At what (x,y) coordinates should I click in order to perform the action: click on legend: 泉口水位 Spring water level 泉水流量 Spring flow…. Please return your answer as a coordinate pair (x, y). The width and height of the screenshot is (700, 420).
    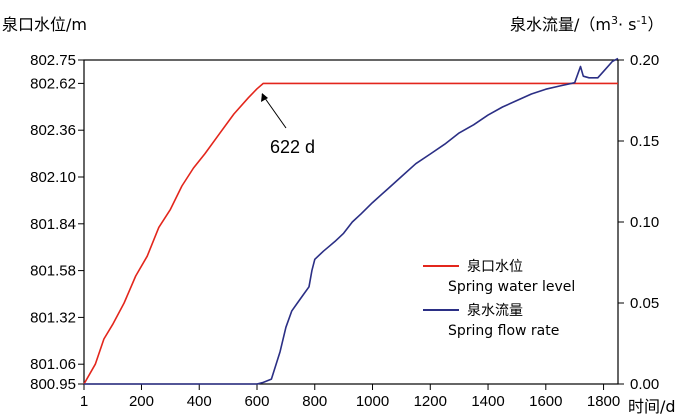
    Looking at the image, I should click on (499, 298).